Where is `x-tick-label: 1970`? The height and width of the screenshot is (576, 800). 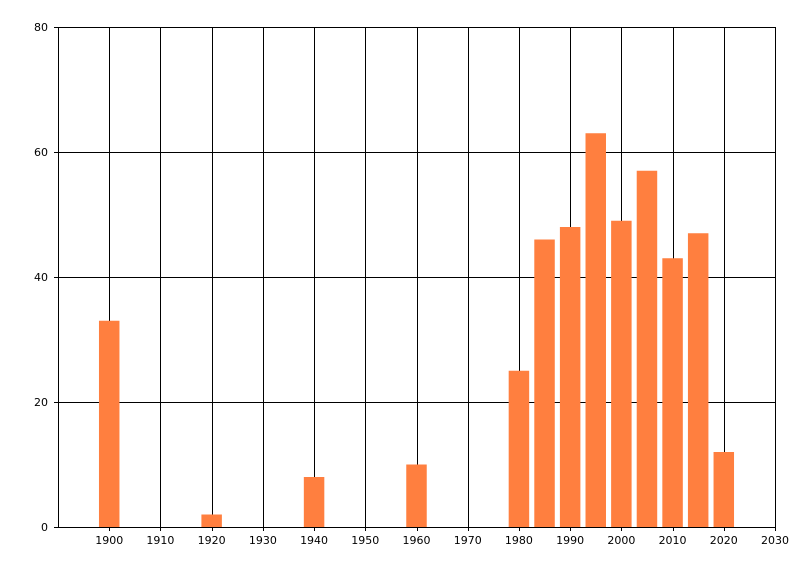
x-tick-label: 1970 is located at coordinates (468, 540).